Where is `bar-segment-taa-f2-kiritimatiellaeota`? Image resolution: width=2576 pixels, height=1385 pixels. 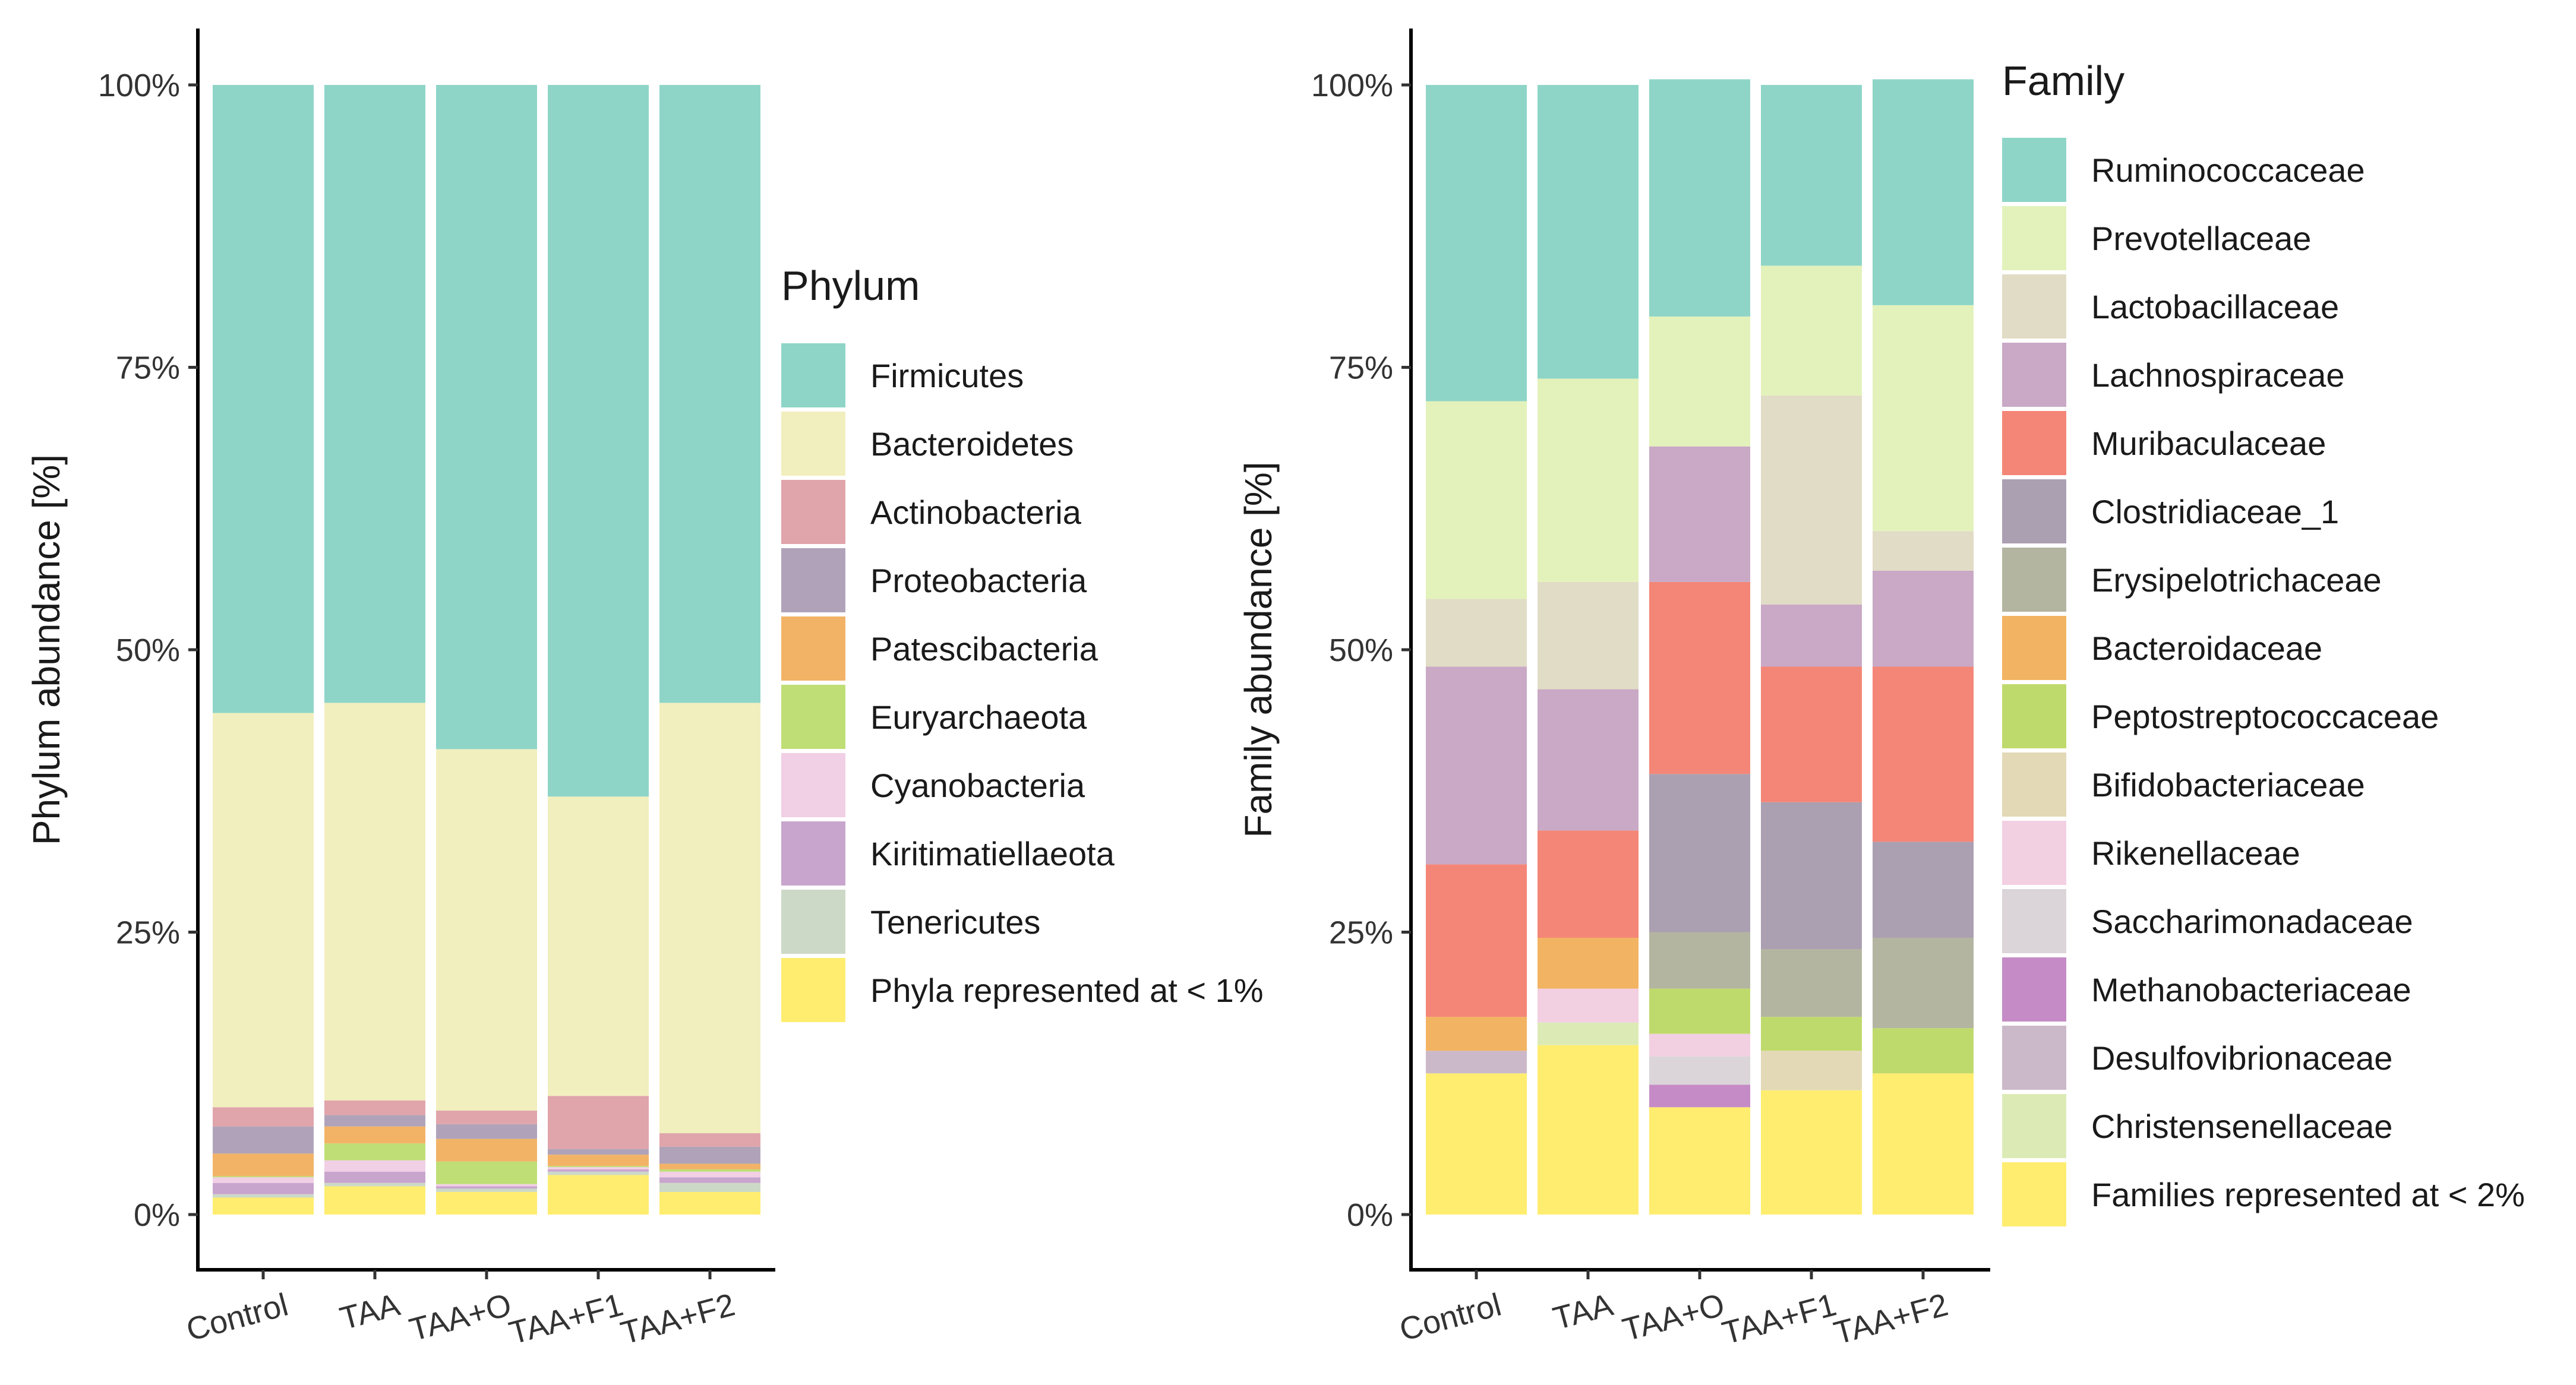
bar-segment-taa-f2-kiritimatiellaeota is located at coordinates (709, 1180).